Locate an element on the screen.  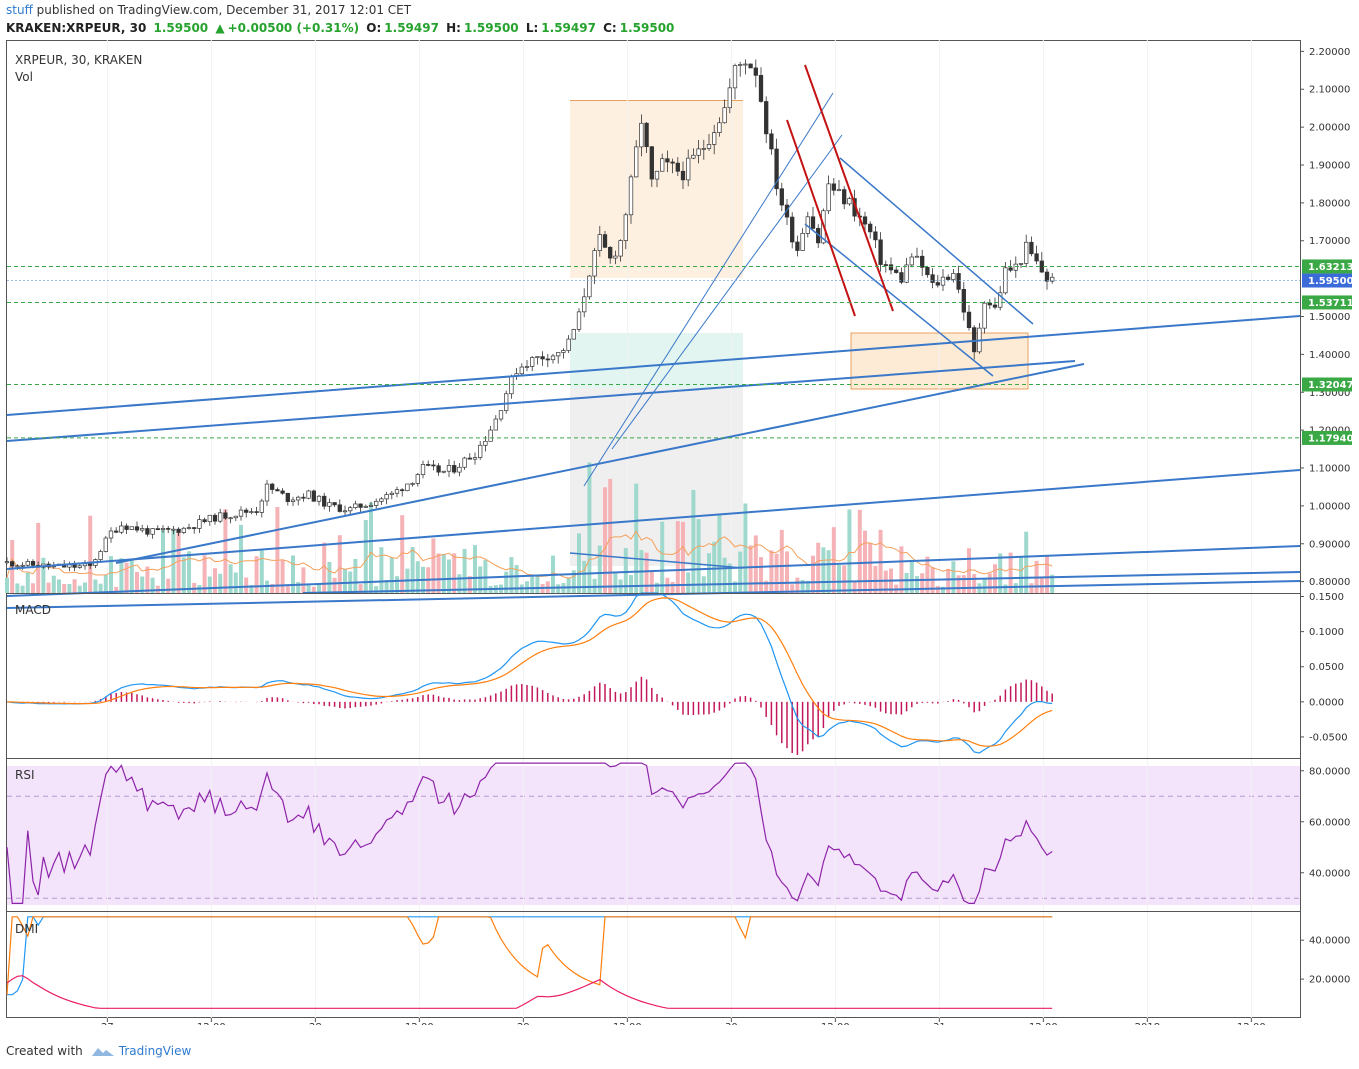
price-axis-label: 1.30000 is located at coordinates (1329, 393).